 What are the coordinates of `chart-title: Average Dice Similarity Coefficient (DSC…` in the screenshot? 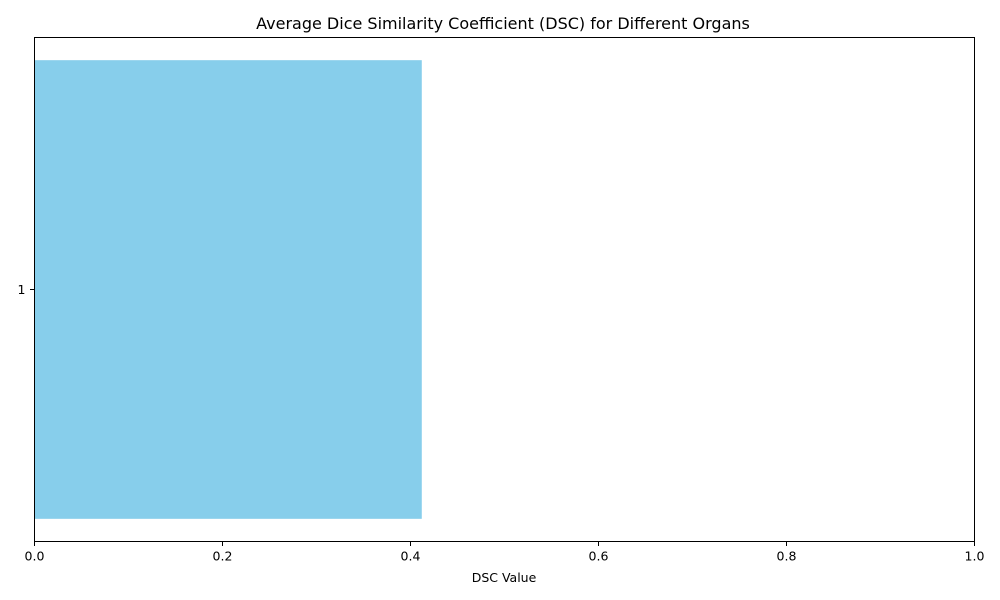 It's located at (503, 23).